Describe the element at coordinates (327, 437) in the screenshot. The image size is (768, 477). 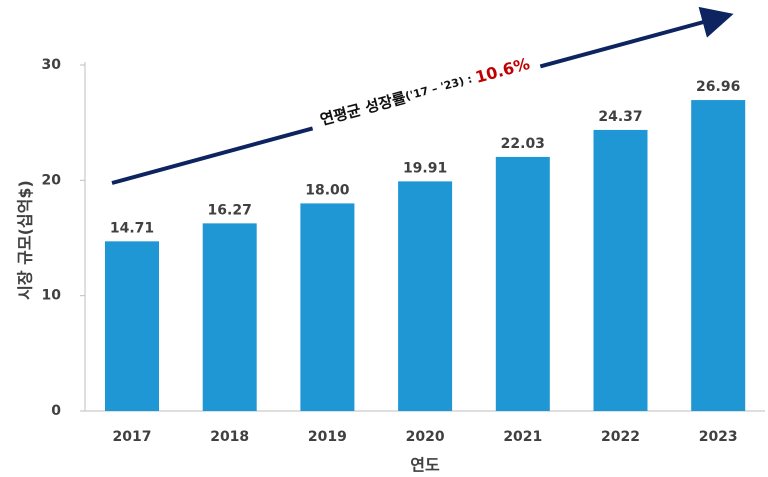
I see `x-tick-label: 2019` at that location.